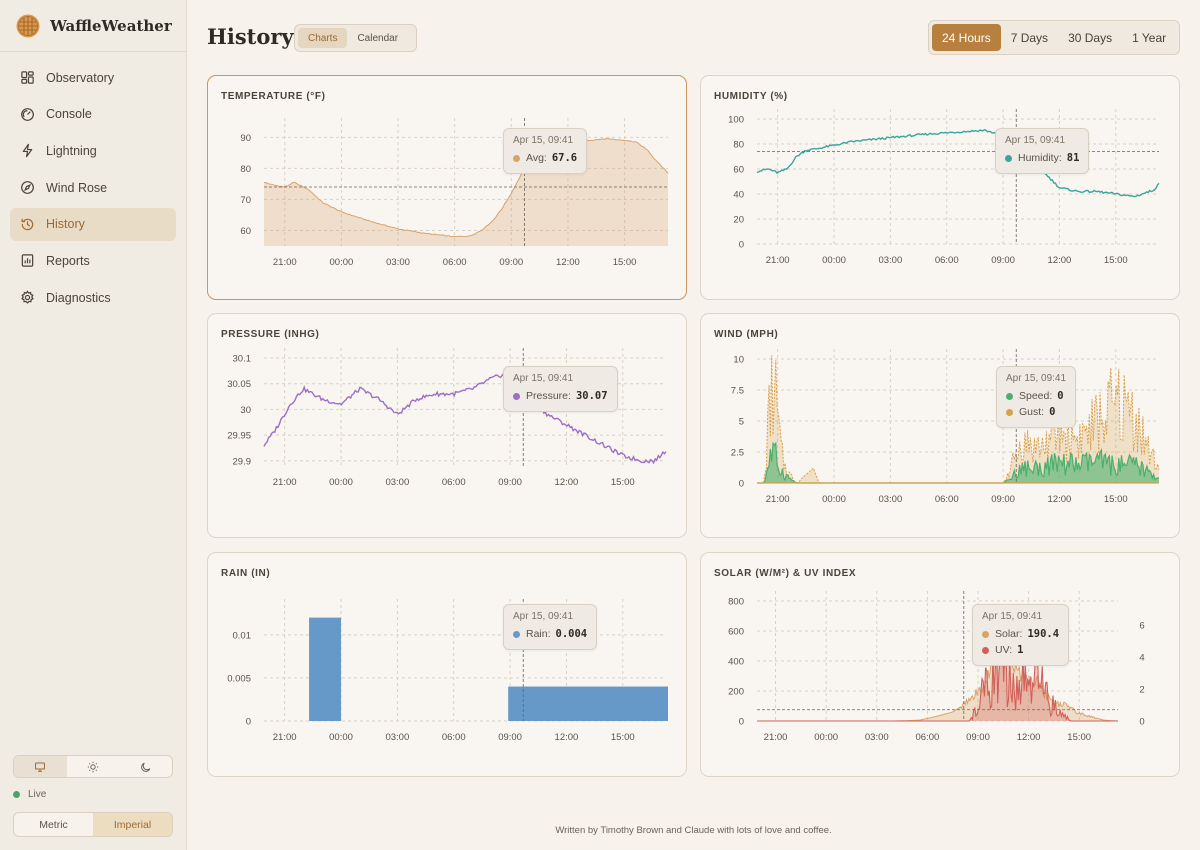 This screenshot has height=850, width=1200. Describe the element at coordinates (738, 145) in the screenshot. I see `y-tick-label: 80` at that location.